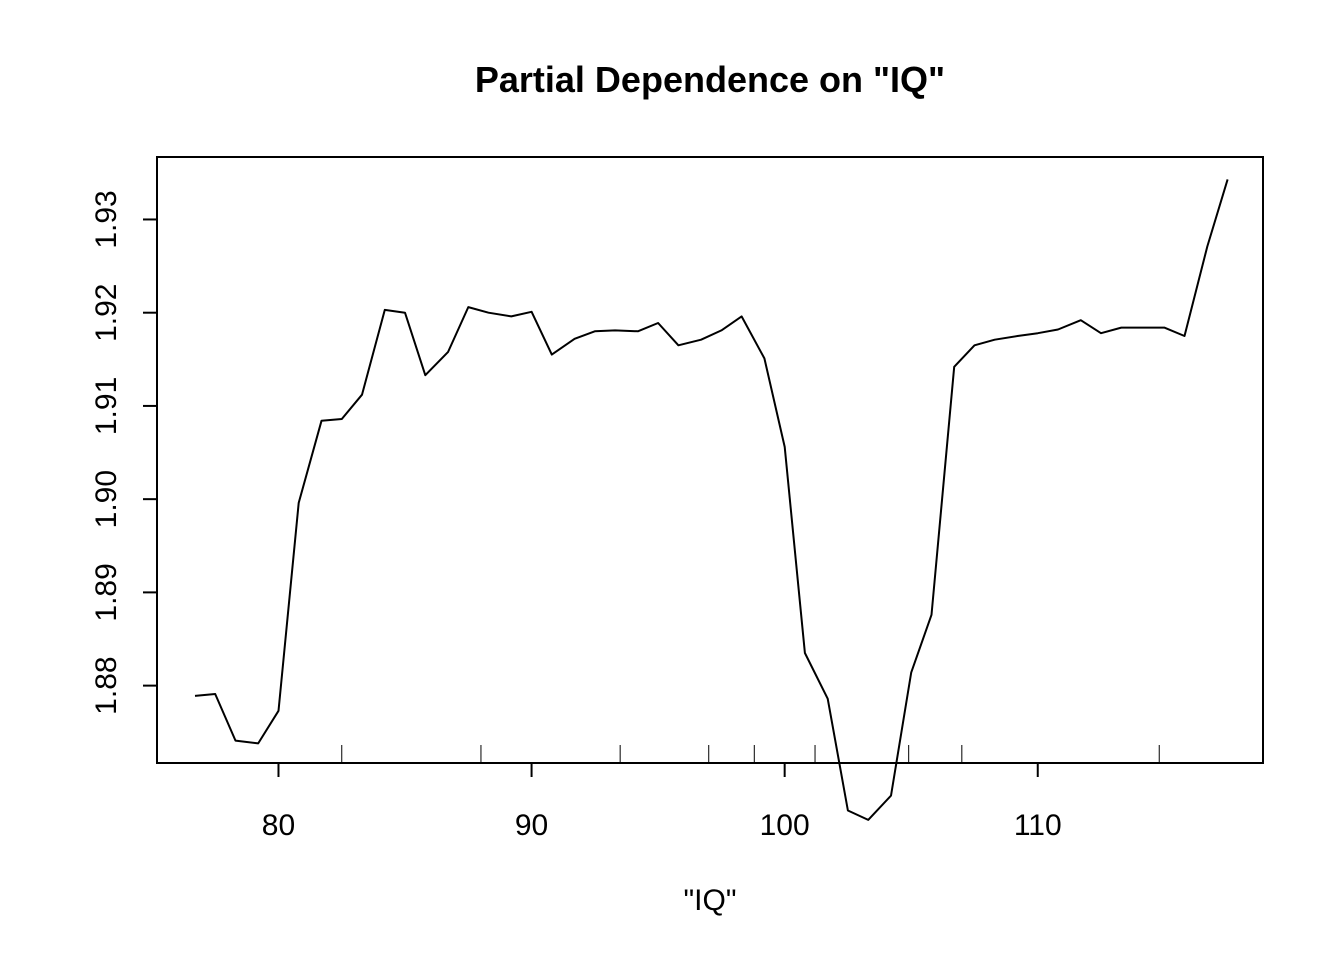 The image size is (1344, 960). What do you see at coordinates (106, 685) in the screenshot?
I see `y-tick-label: 1.88` at bounding box center [106, 685].